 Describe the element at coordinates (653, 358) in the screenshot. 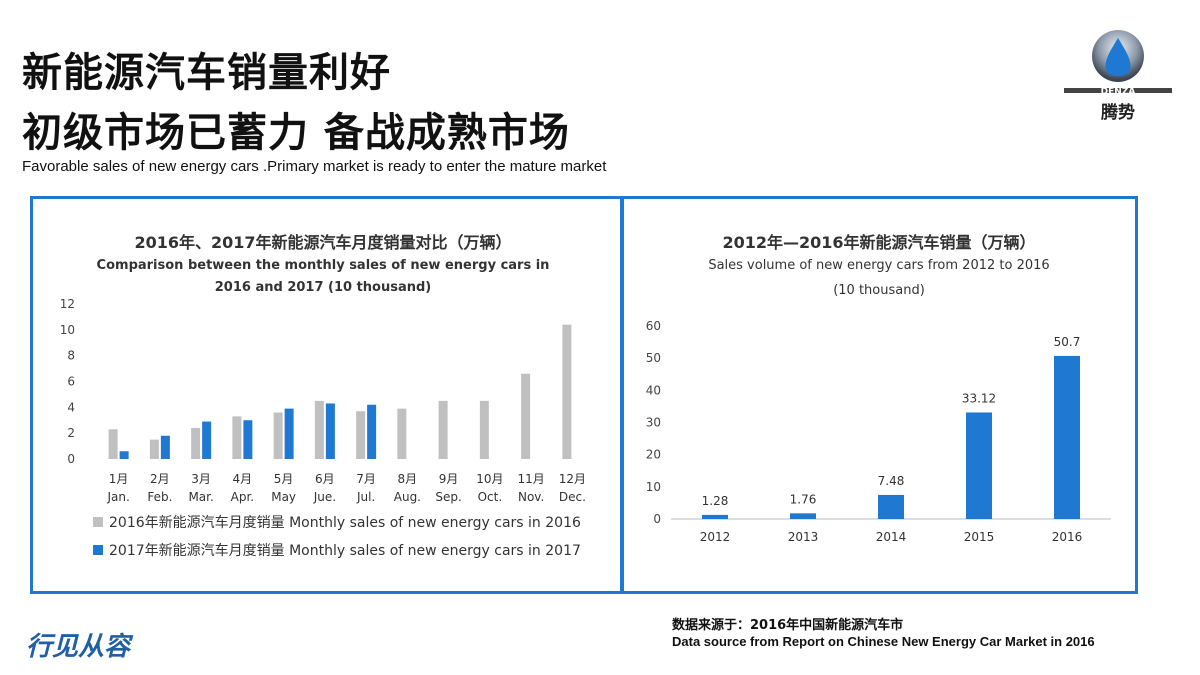

I see `y-tick-label: 50` at that location.